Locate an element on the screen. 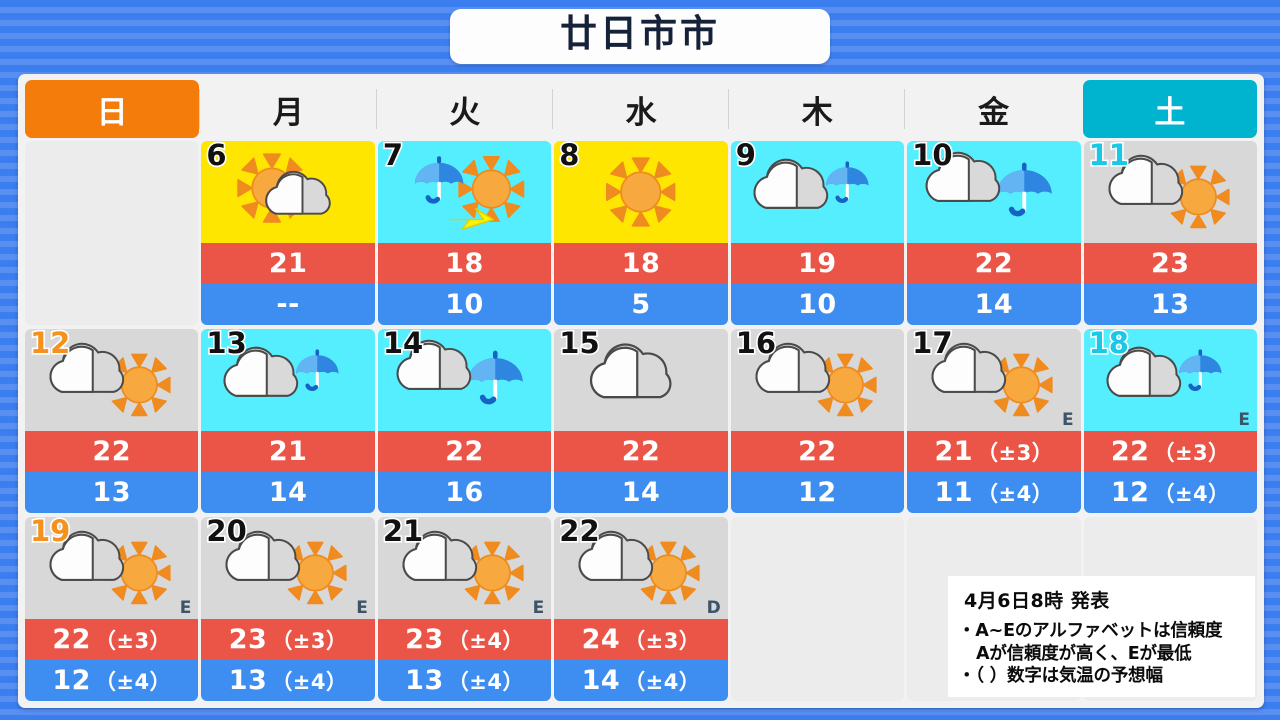 This screenshot has width=1280, height=720. legend-line-2: Aが信頼度が高く、Eが最低 is located at coordinates (1084, 653).